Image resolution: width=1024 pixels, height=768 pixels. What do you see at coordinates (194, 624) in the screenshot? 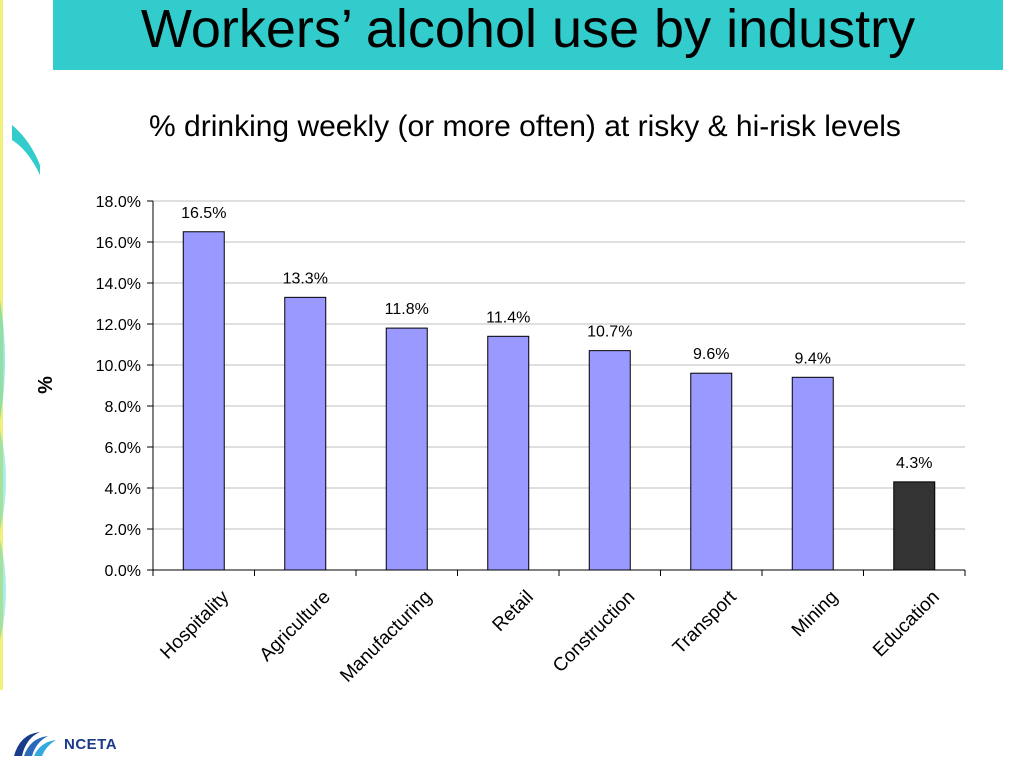
I see `x-tick-label: Hospitality` at bounding box center [194, 624].